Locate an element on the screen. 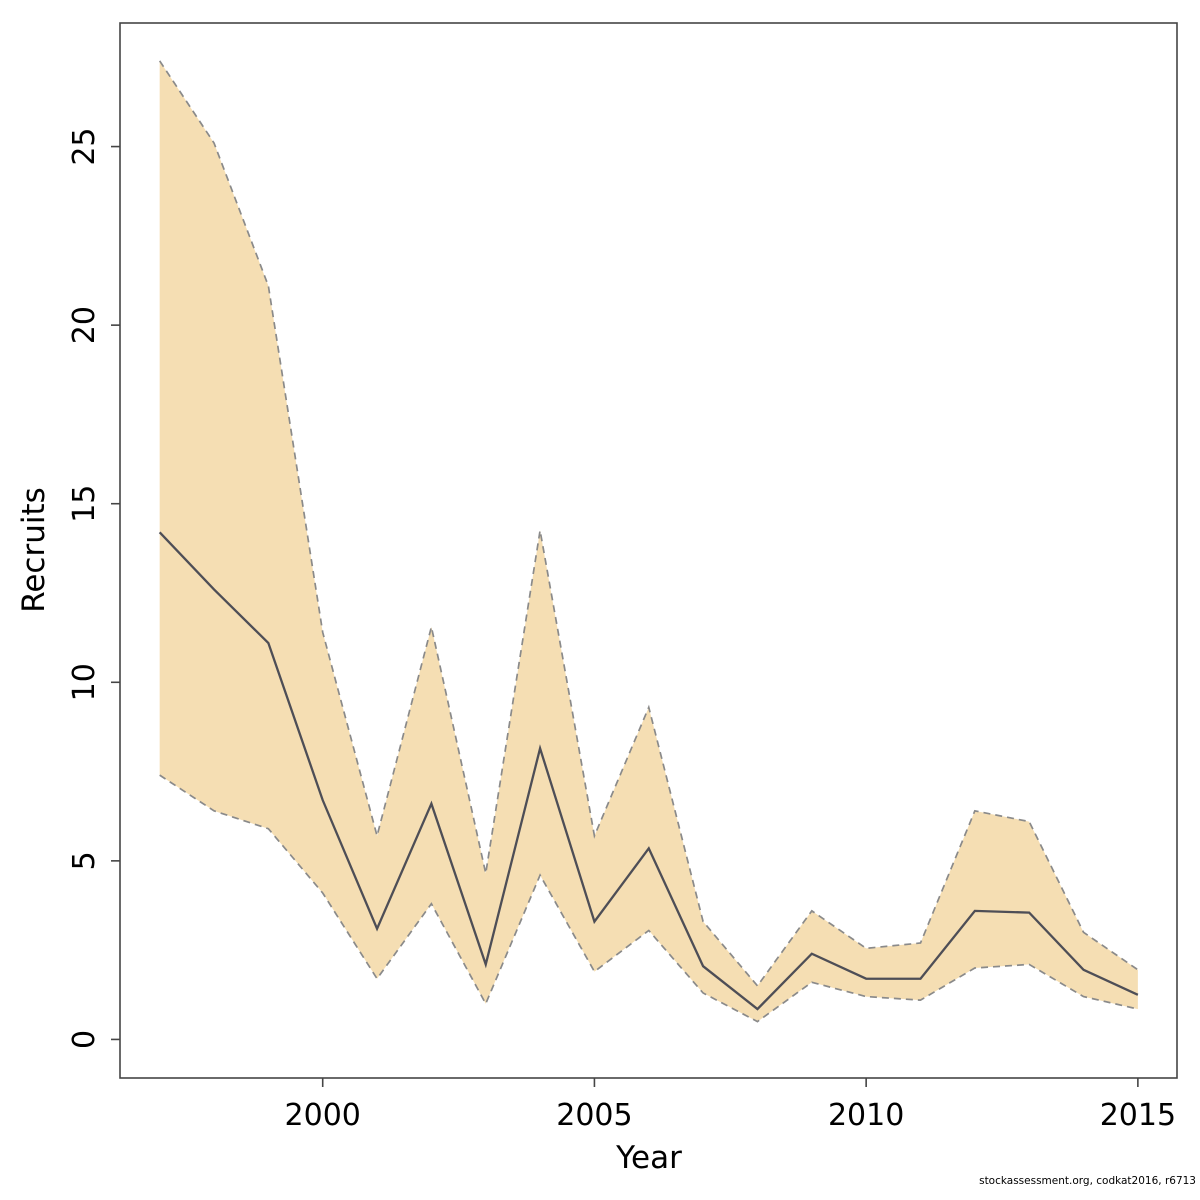 Image resolution: width=1200 pixels, height=1200 pixels. y-axis-tick-label: 20 is located at coordinates (84, 325).